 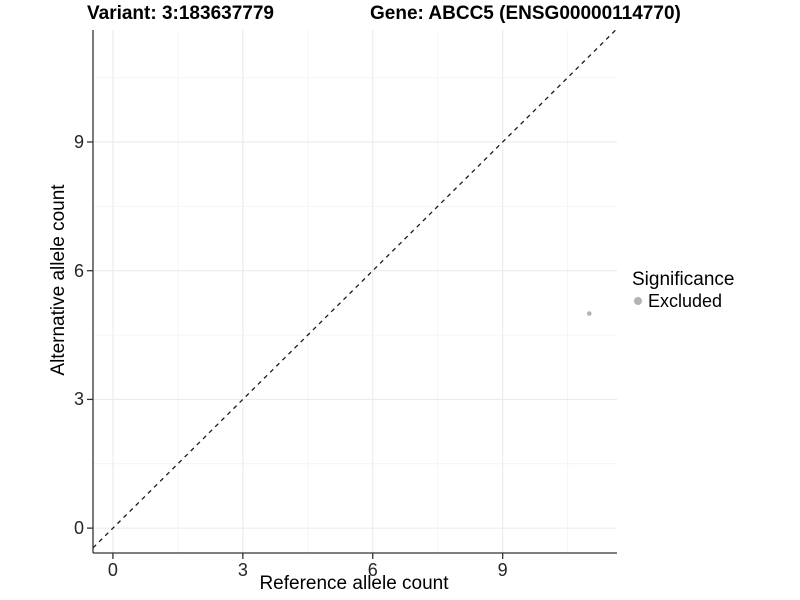 I want to click on data-point, so click(x=589, y=313).